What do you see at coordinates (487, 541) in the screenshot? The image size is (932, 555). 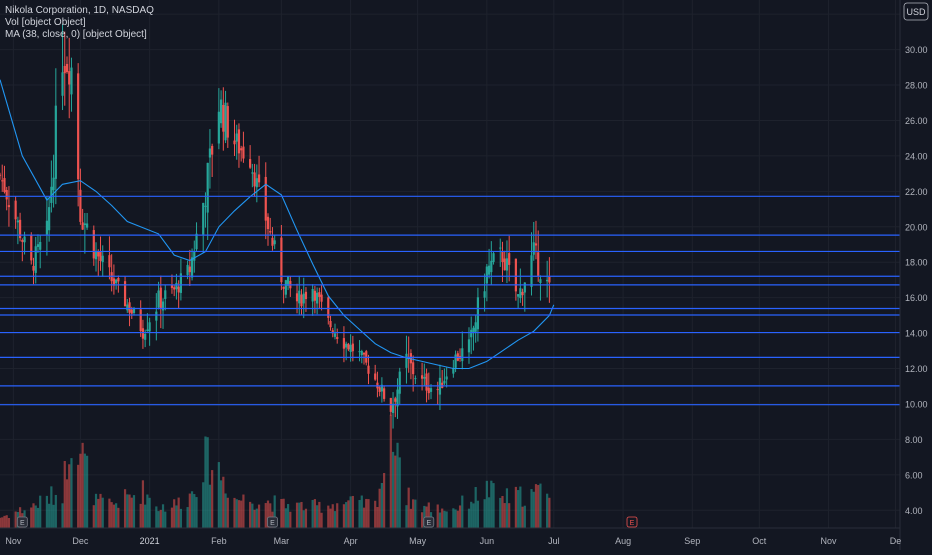 I see `time-tick-label: Jun` at bounding box center [487, 541].